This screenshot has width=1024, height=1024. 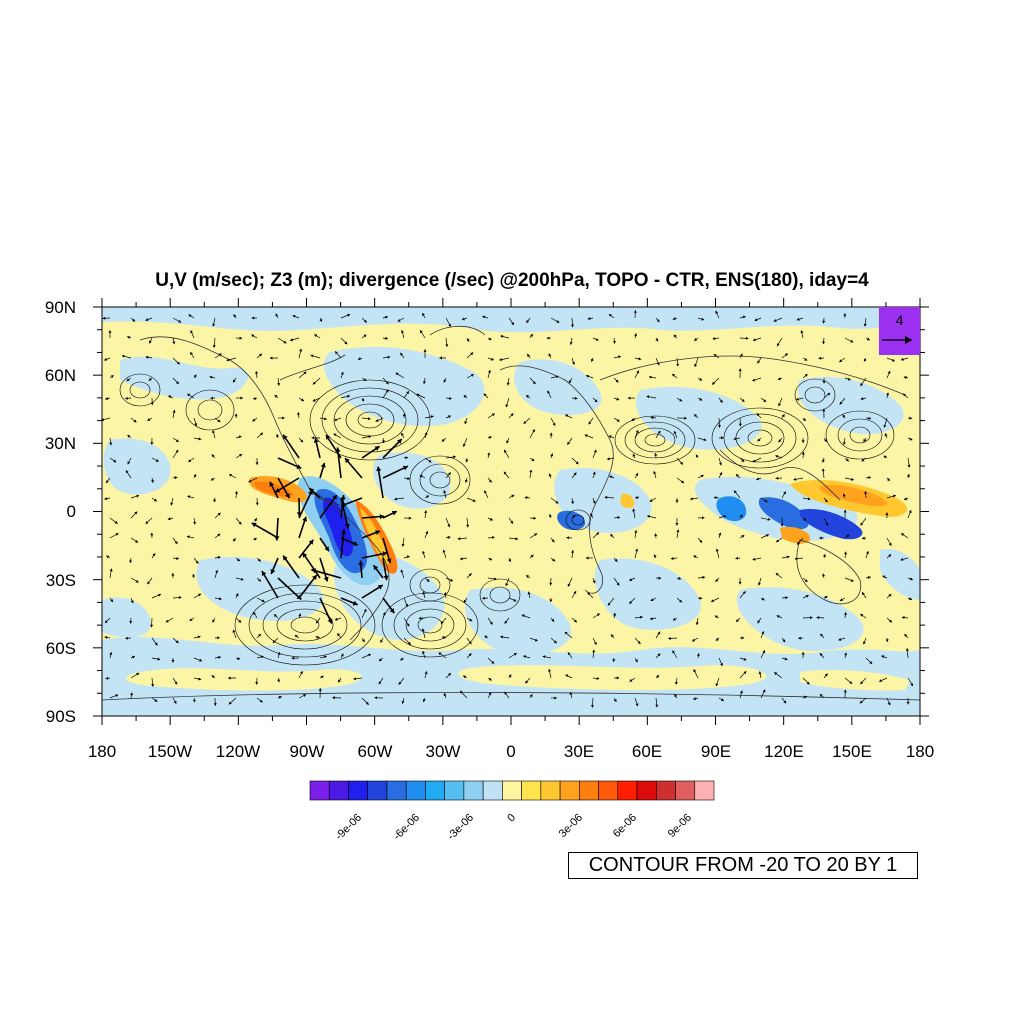 What do you see at coordinates (518, 678) in the screenshot?
I see `positive-divergence-patches` at bounding box center [518, 678].